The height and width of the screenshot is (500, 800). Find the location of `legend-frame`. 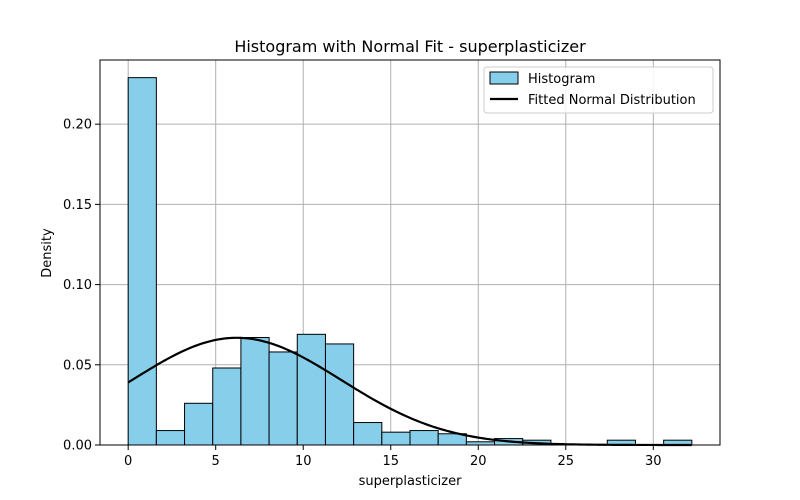

legend-frame is located at coordinates (598, 90).